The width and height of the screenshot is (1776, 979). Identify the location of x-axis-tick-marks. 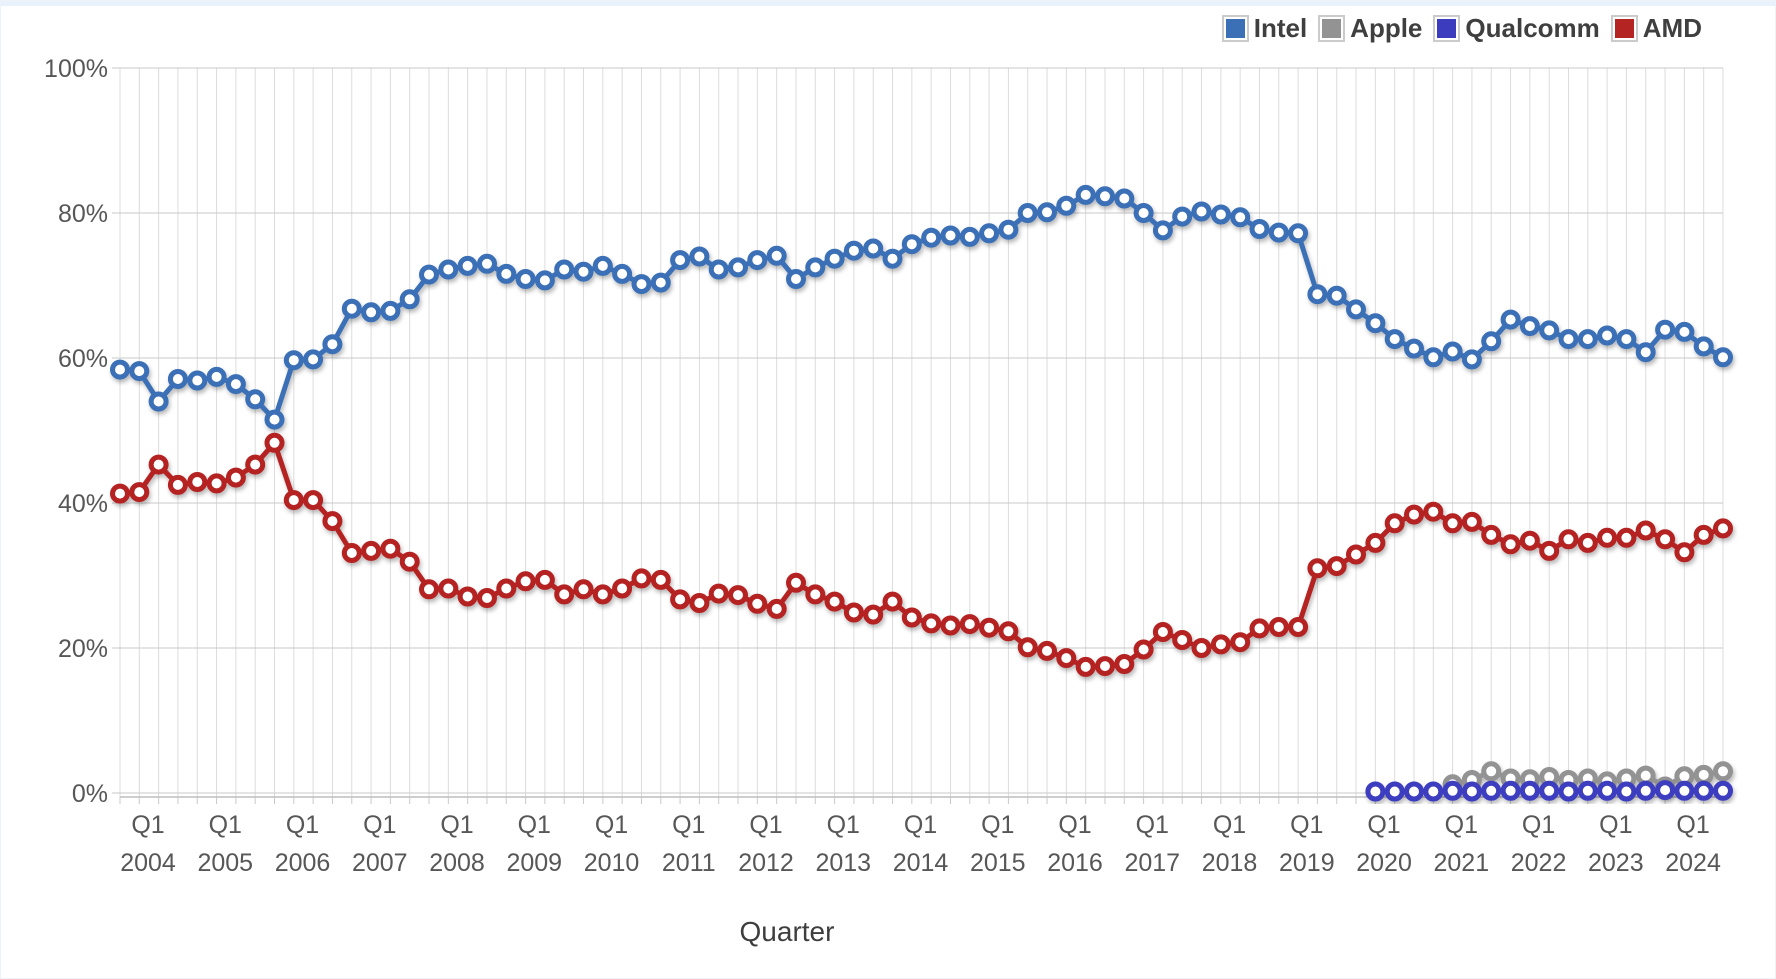
(921, 800).